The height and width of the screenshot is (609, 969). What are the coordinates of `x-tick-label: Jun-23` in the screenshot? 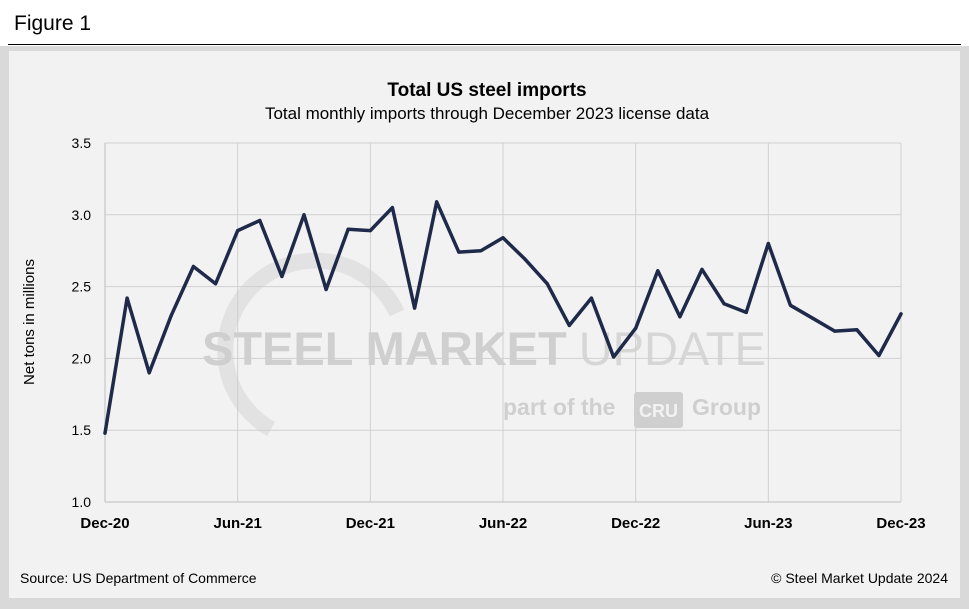 It's located at (768, 523).